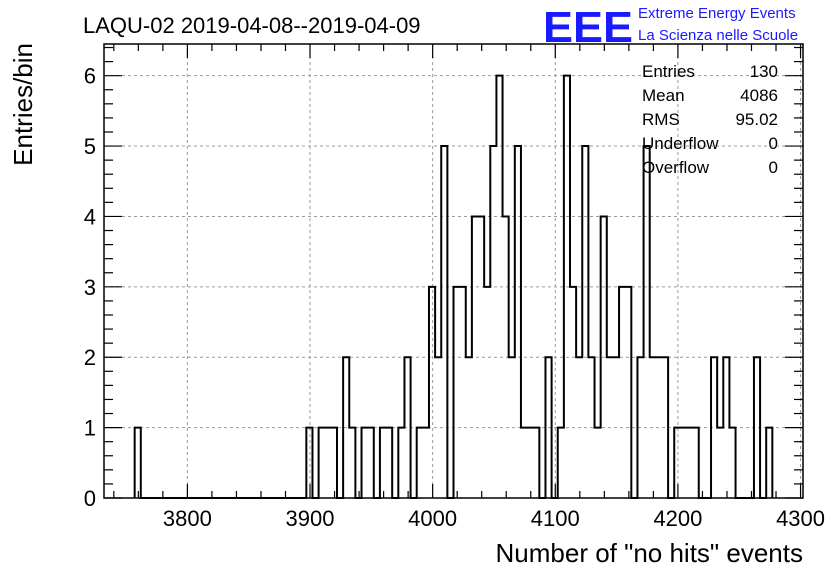 The image size is (836, 572). What do you see at coordinates (90, 146) in the screenshot?
I see `y-tick-label: 5` at bounding box center [90, 146].